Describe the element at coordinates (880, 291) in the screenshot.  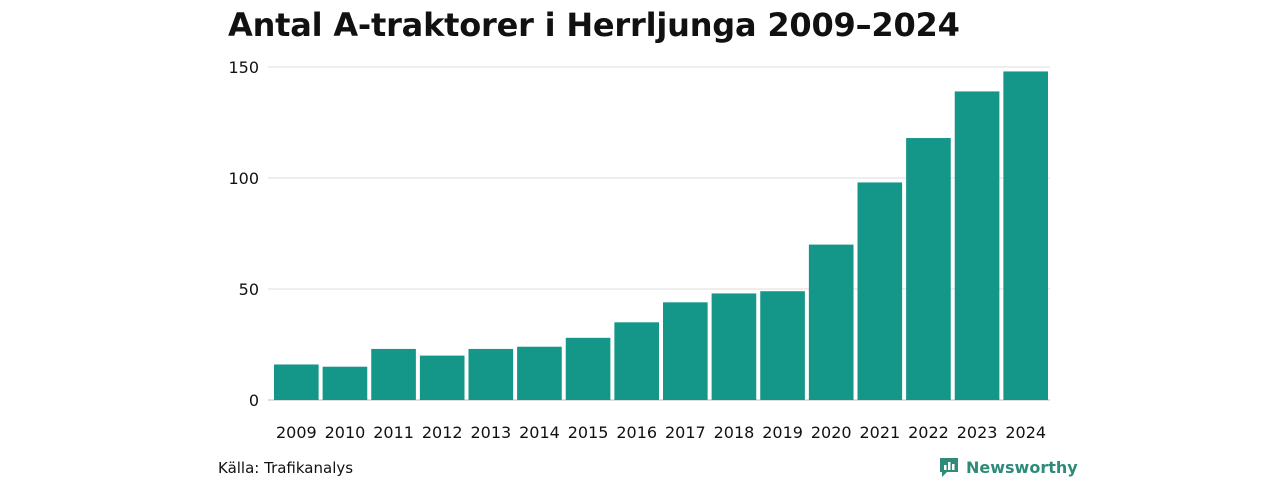
I see `bar-2021` at that location.